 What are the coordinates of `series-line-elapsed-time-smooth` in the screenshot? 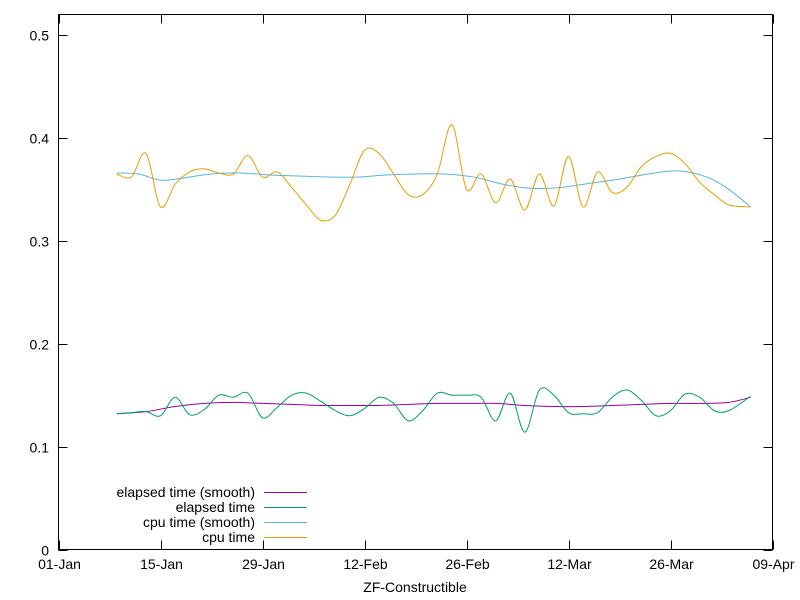 It's located at (433, 405).